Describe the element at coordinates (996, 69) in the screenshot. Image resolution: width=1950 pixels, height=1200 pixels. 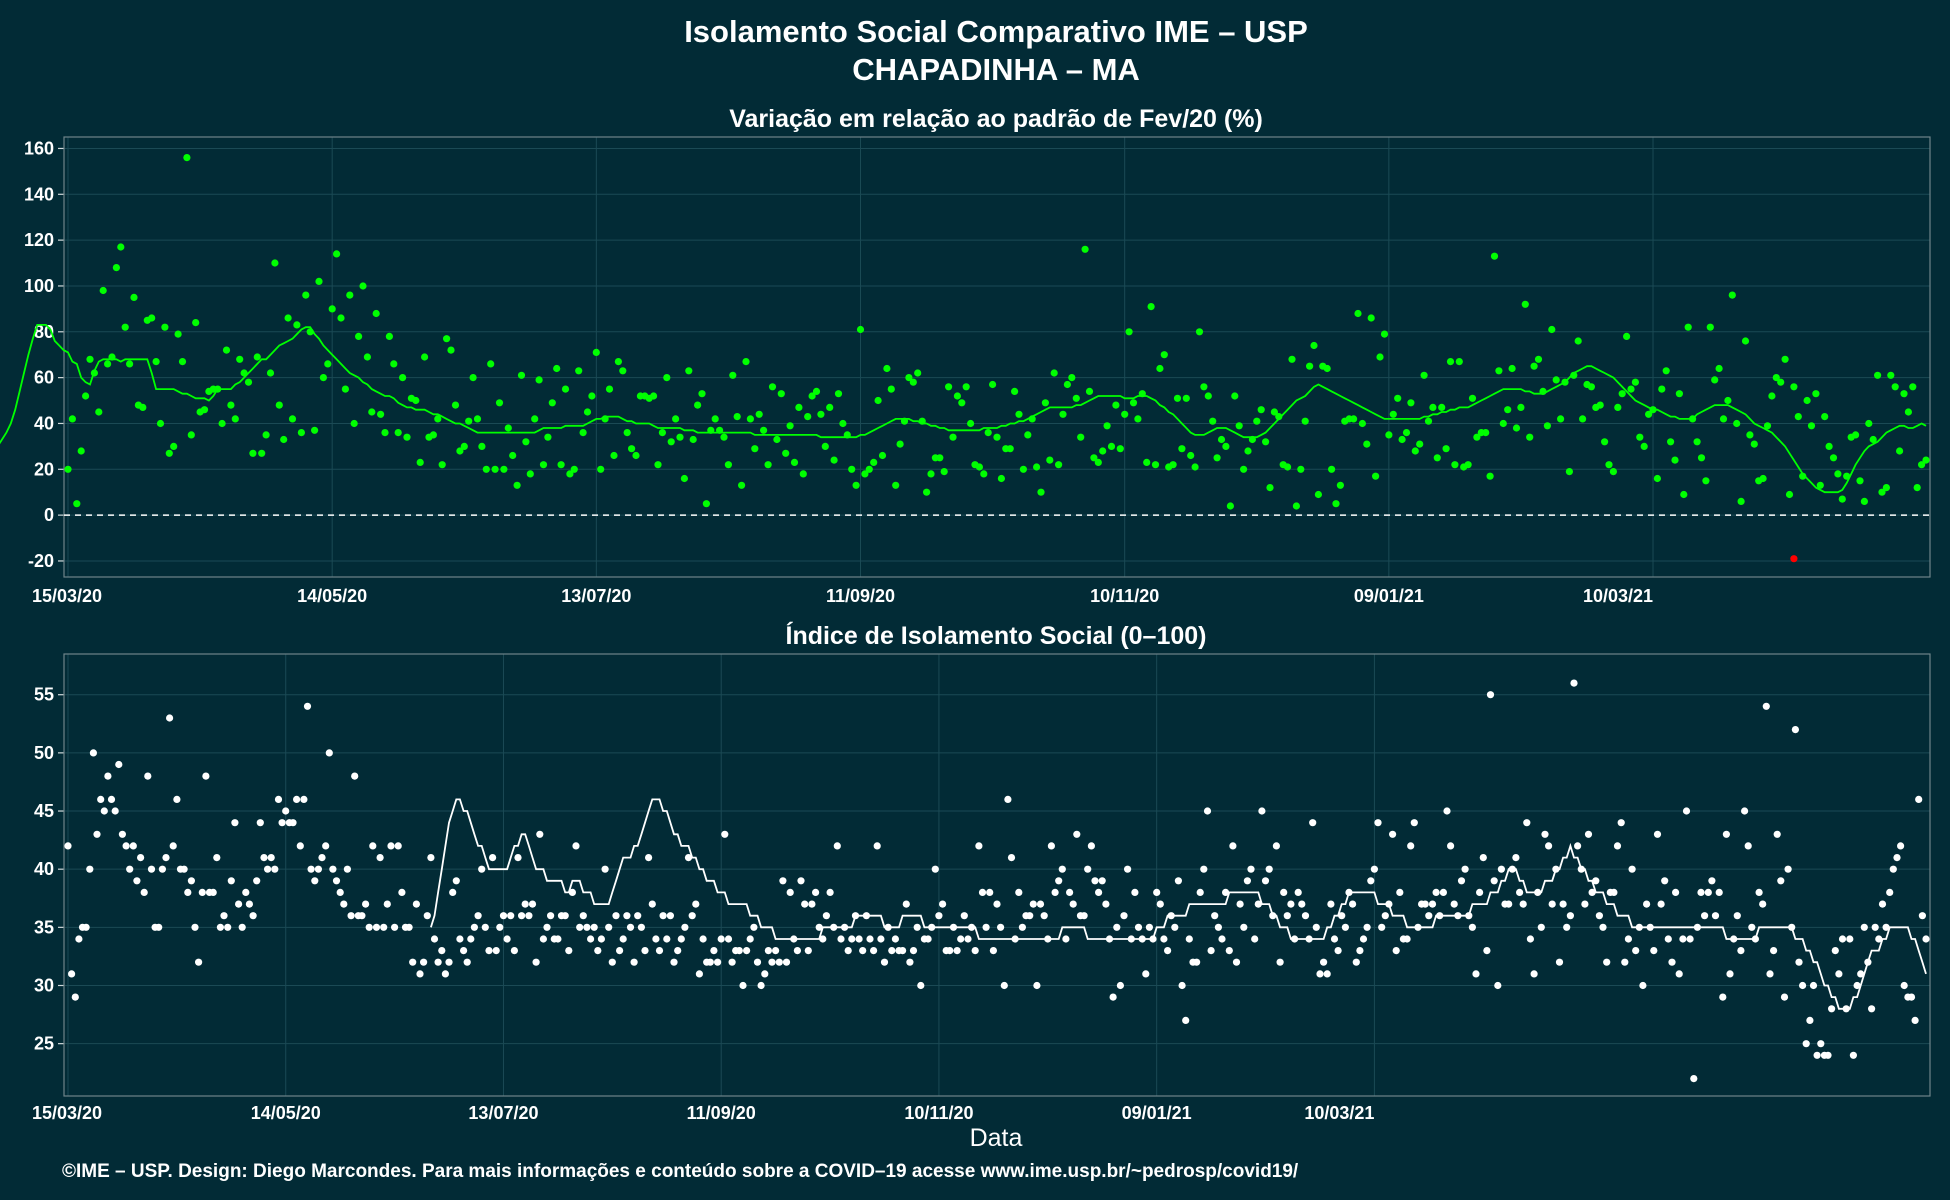
I see `chart-subtitle: CHAPADINHA – MA` at that location.